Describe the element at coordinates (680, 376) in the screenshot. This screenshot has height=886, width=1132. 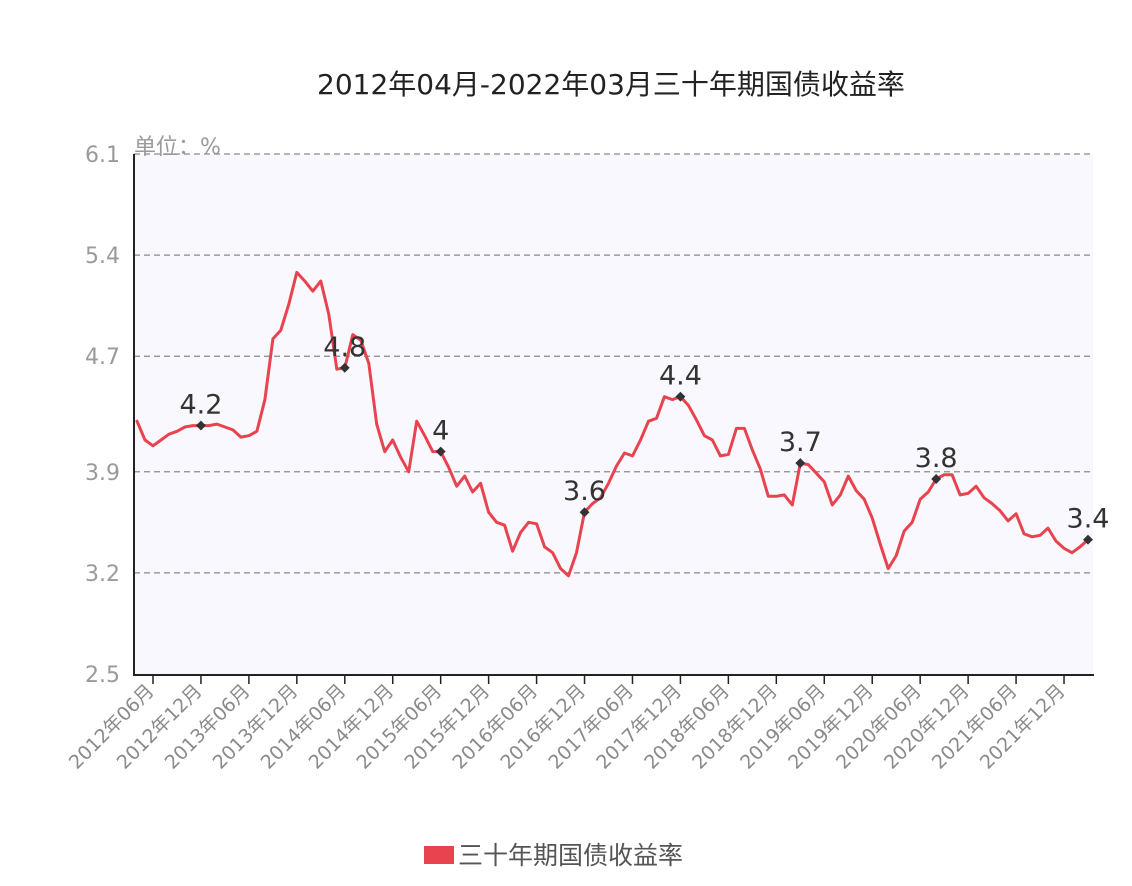
I see `data-label: 4.4` at that location.